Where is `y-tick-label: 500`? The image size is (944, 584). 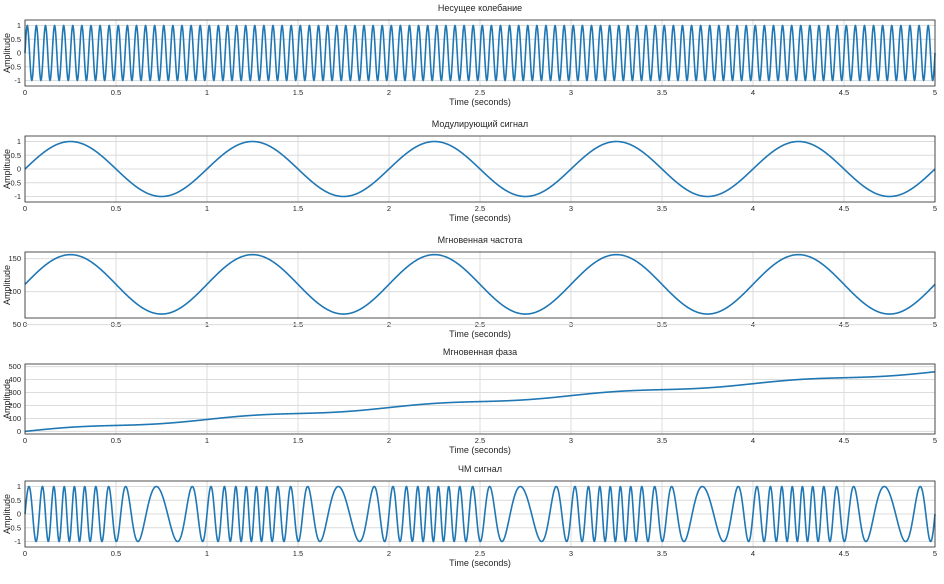
y-tick-label: 500 is located at coordinates (14, 366).